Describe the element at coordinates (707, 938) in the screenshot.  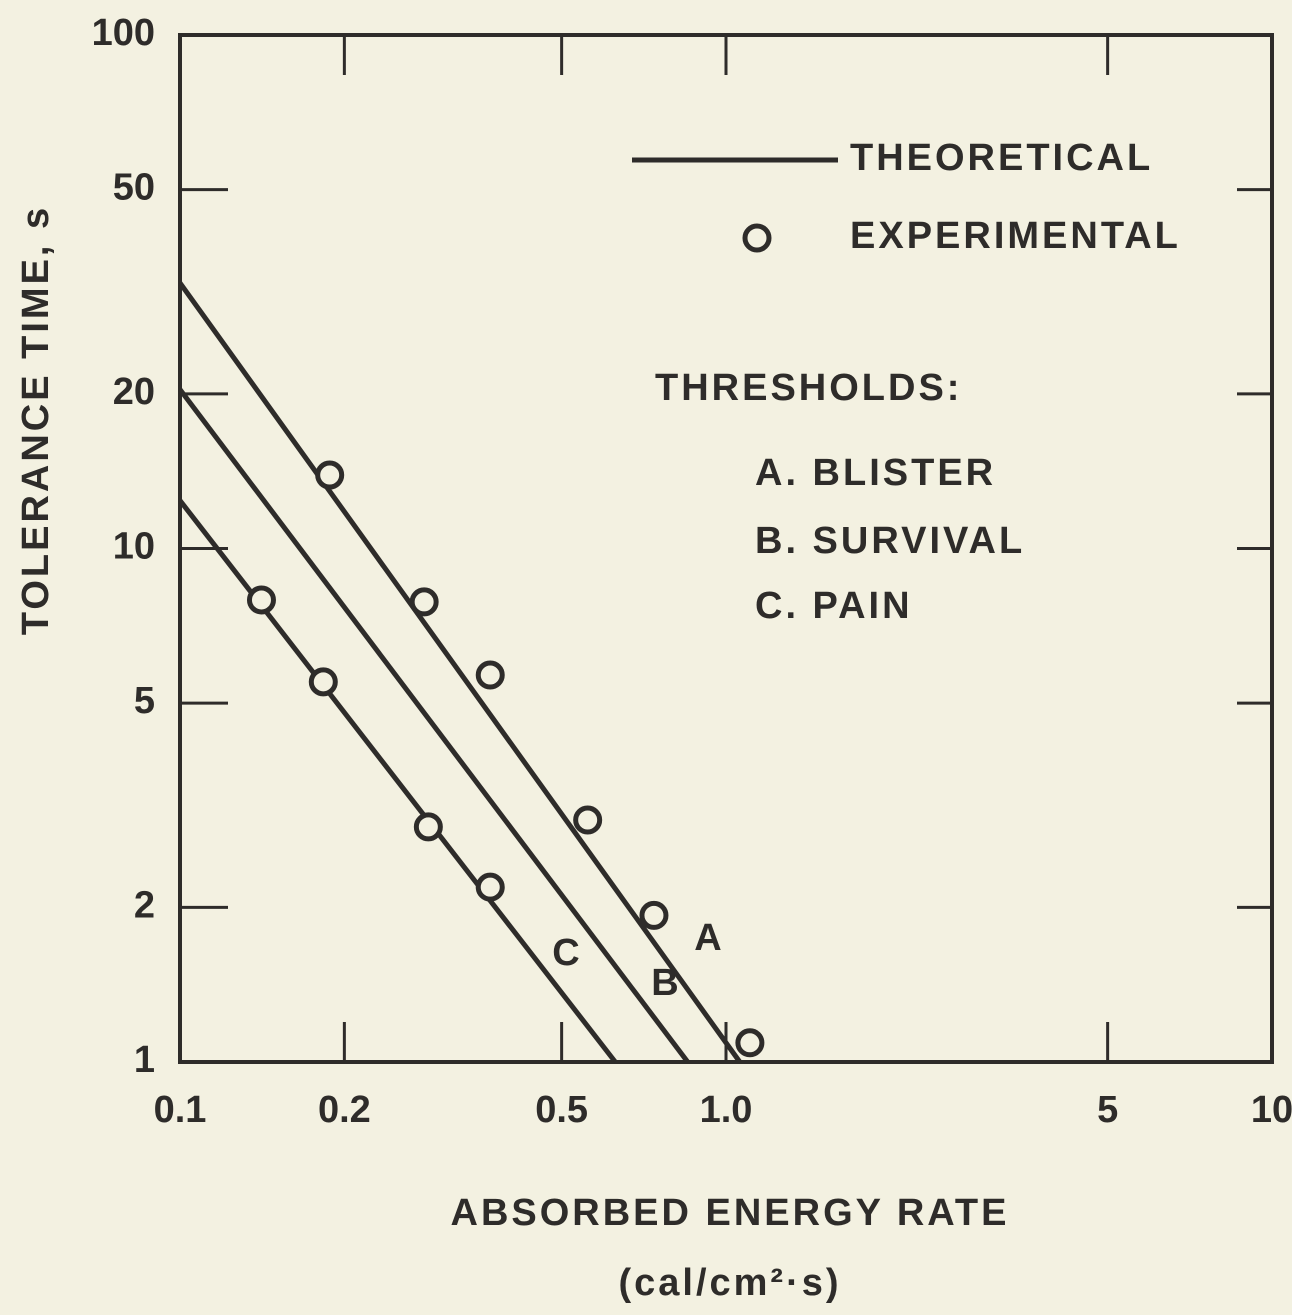
I see `line-label: A` at that location.